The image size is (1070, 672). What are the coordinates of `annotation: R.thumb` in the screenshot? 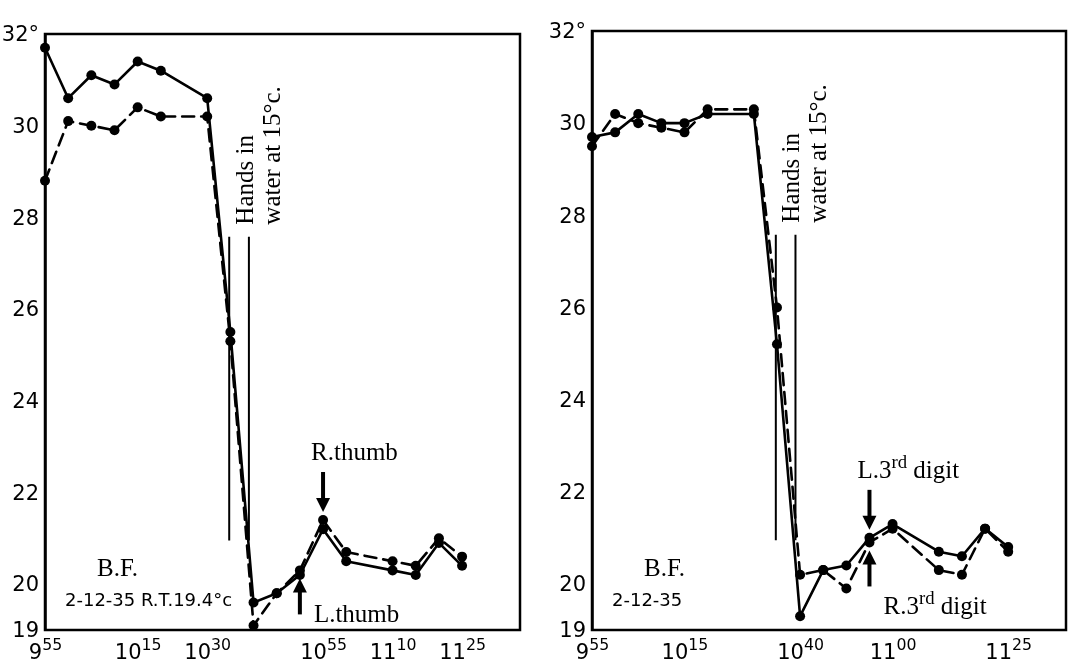 It's located at (354, 451).